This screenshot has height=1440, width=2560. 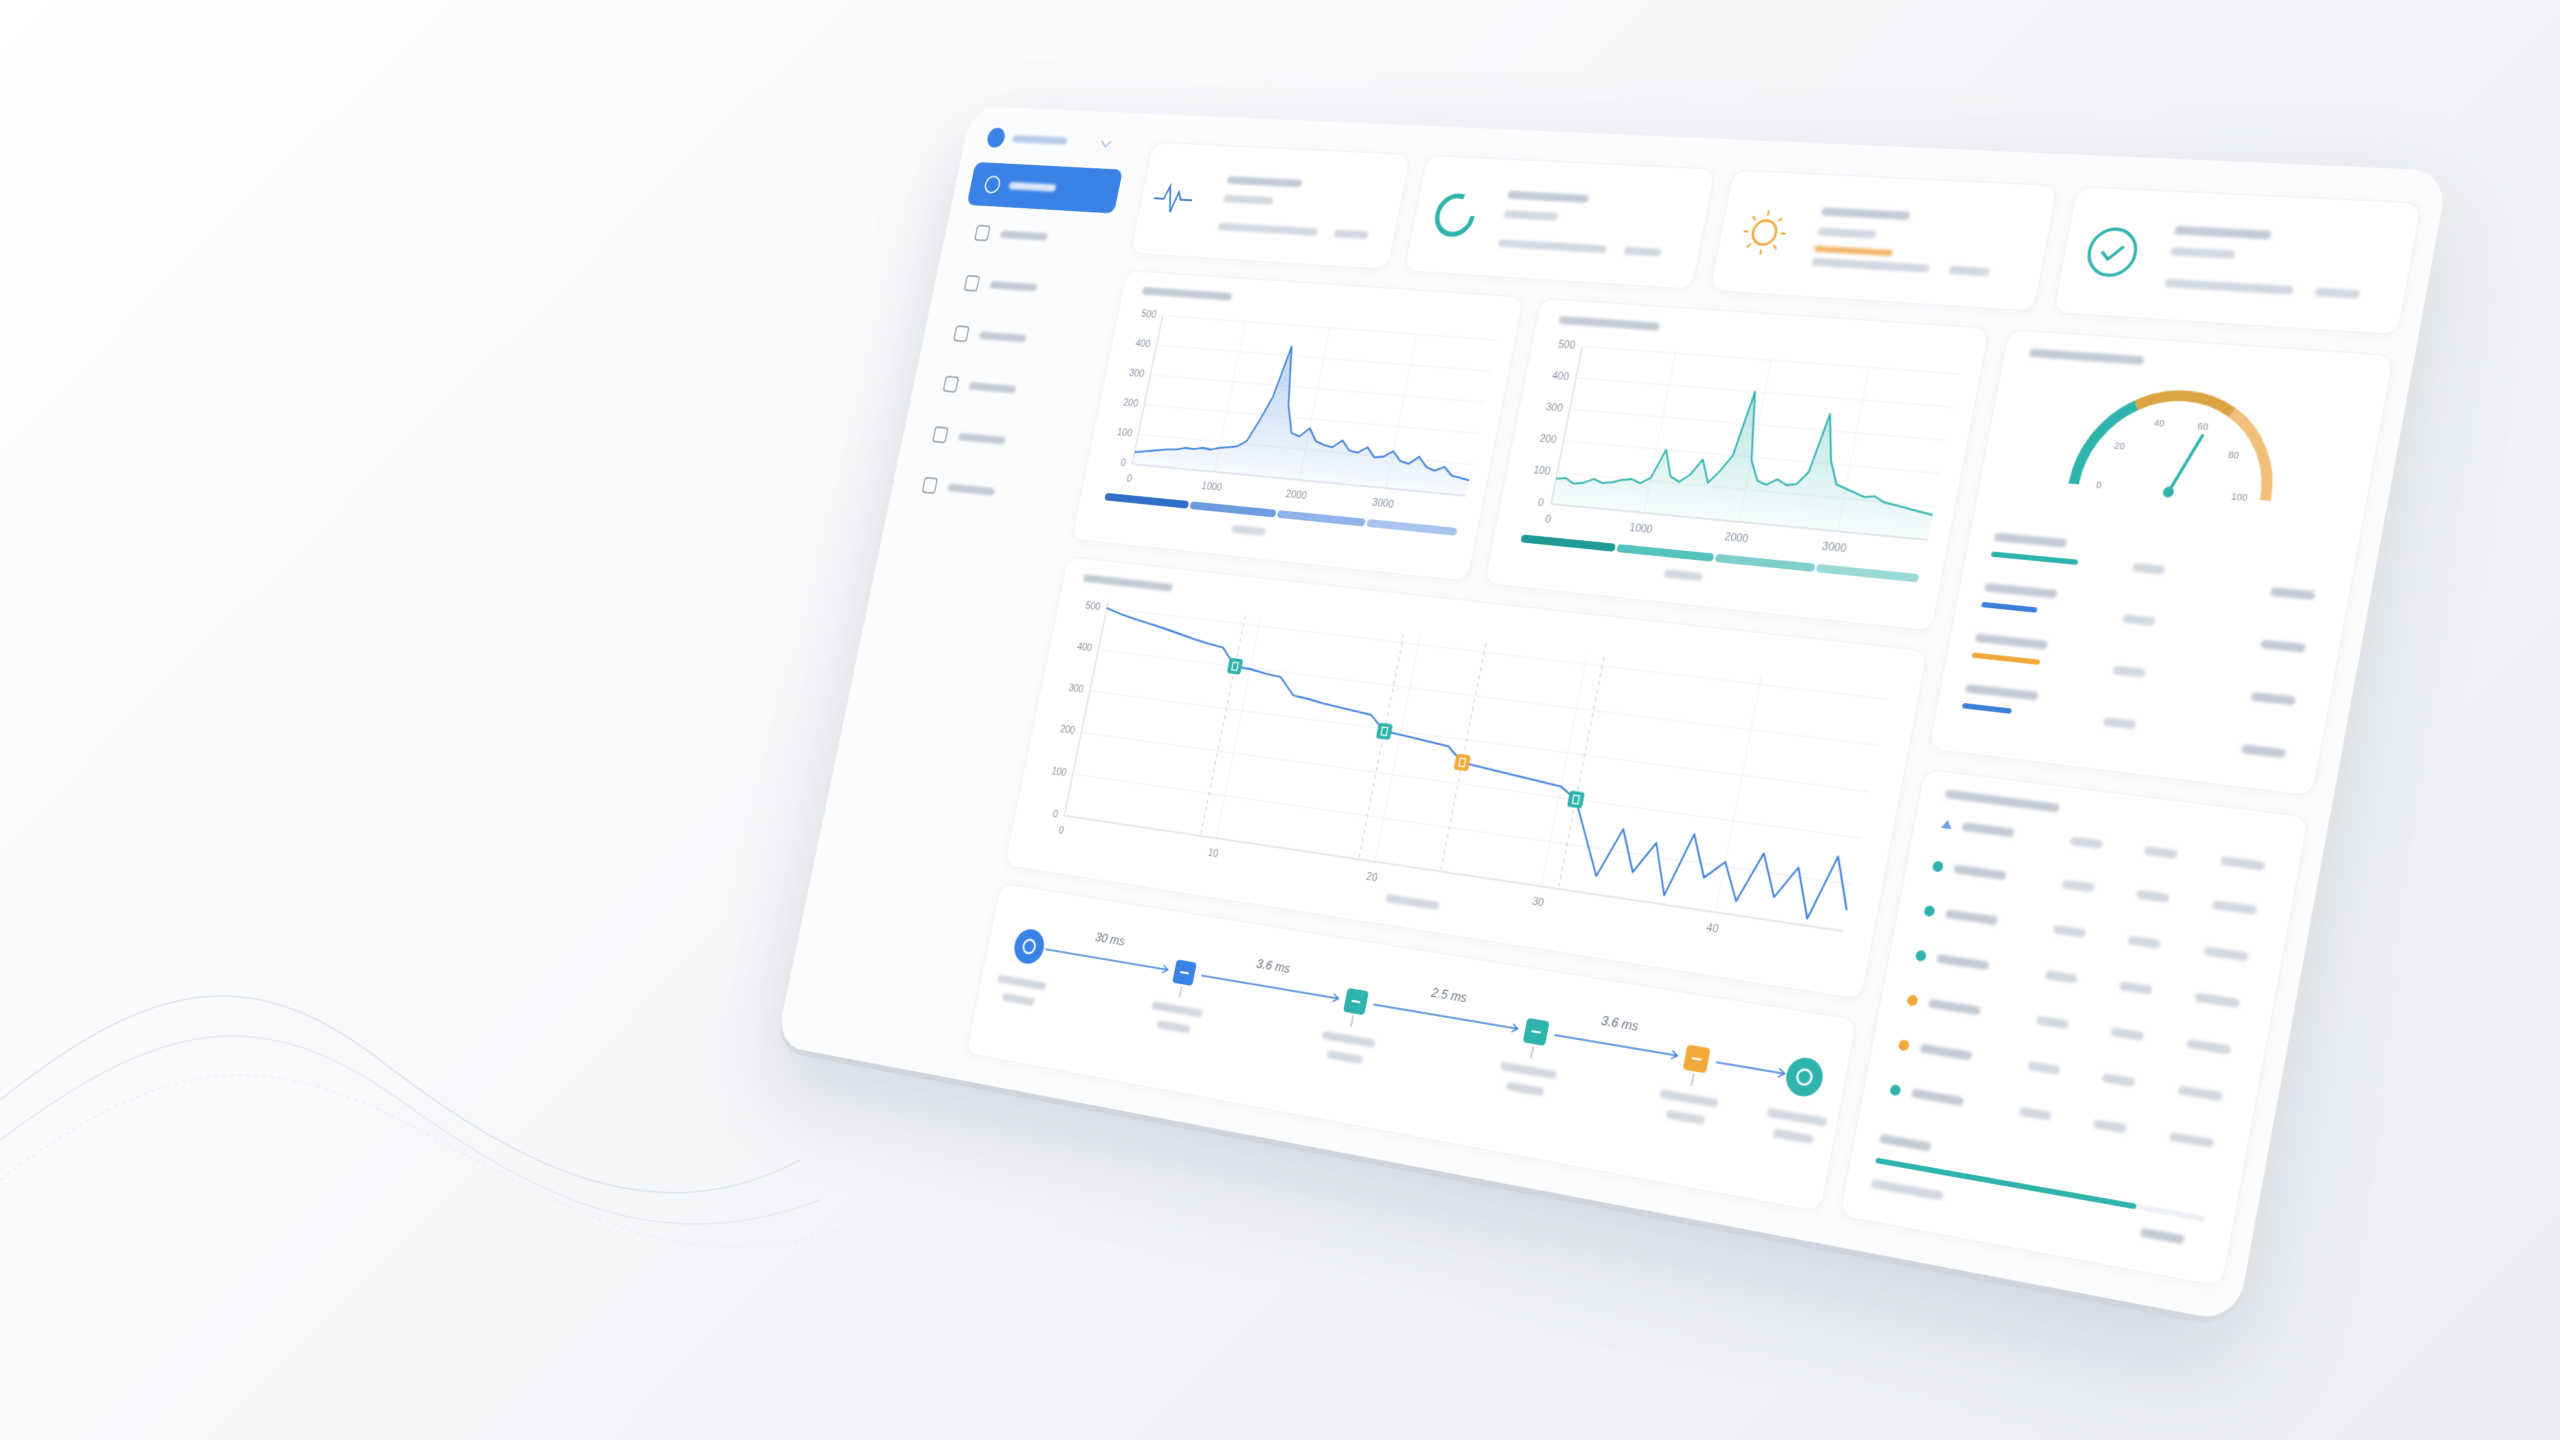 What do you see at coordinates (2185, 463) in the screenshot?
I see `gauge-needle` at bounding box center [2185, 463].